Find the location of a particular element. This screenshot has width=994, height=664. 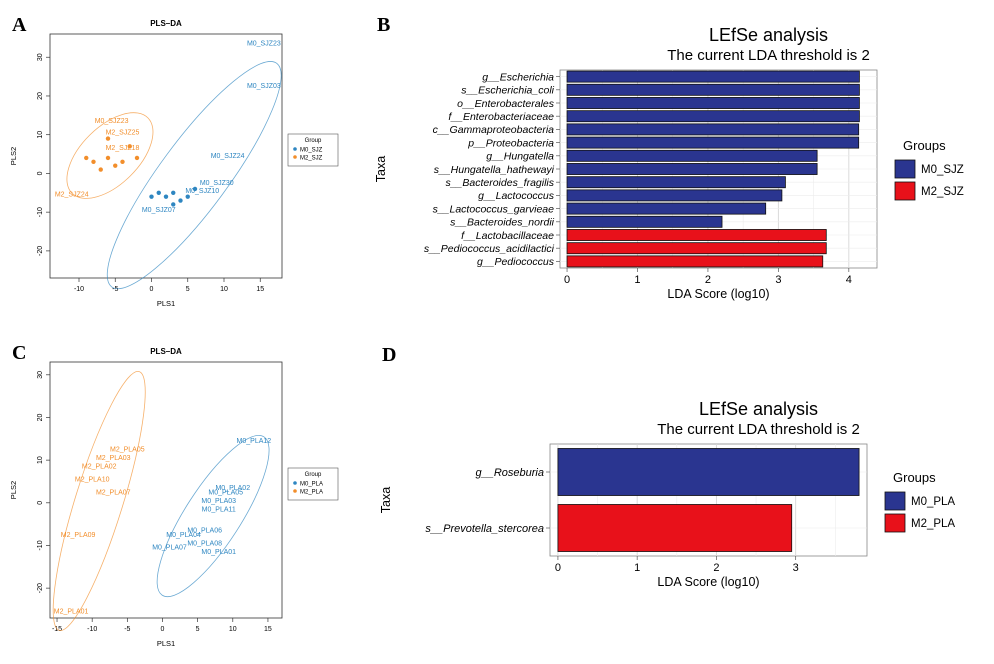

plot-frame is located at coordinates (166, 490).